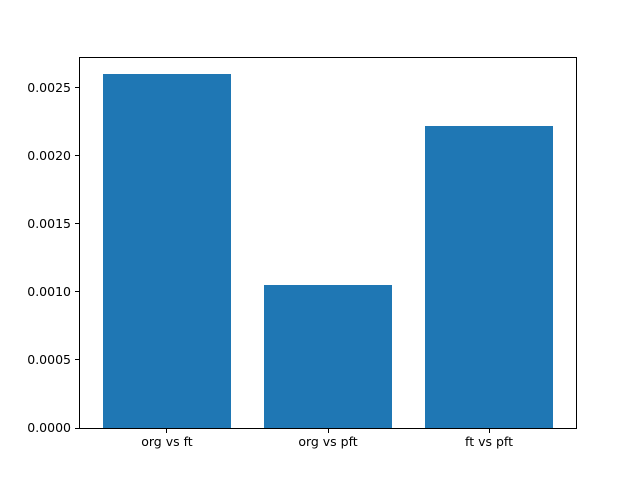 The width and height of the screenshot is (640, 480). I want to click on y-tick-label: 0.0010, so click(49, 291).